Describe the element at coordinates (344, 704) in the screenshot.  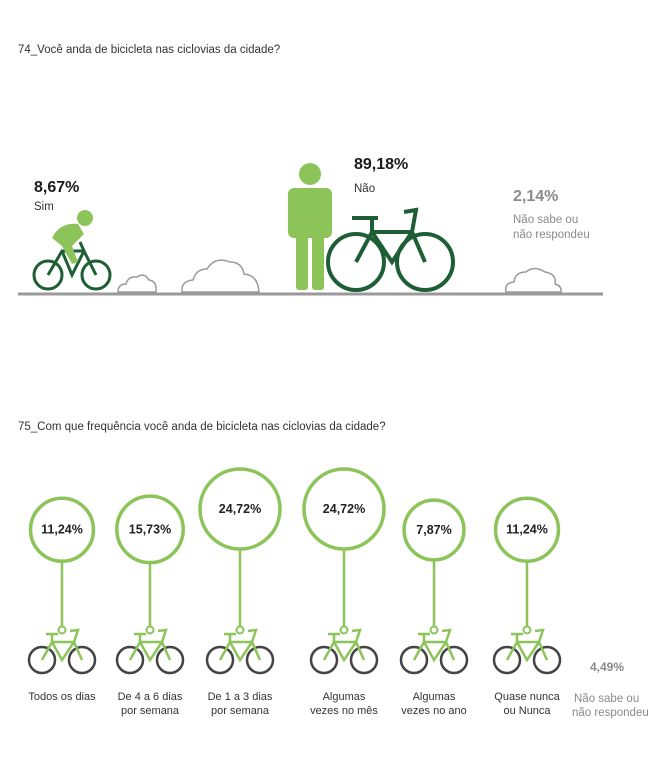
I see `frequency-category-label: Algumas vezes no mês` at that location.